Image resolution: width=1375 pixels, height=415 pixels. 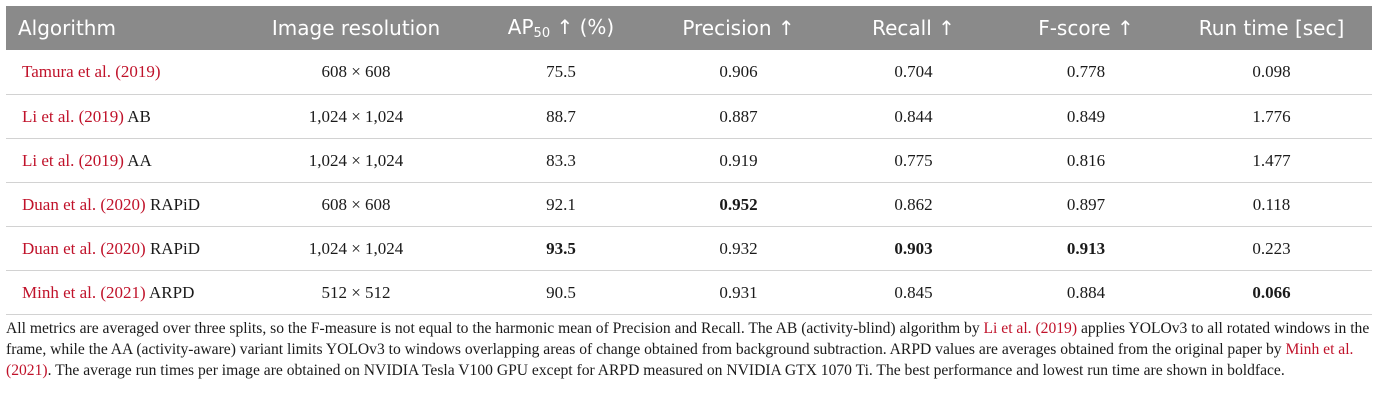 I want to click on header-ap-sub: 50, so click(x=542, y=33).